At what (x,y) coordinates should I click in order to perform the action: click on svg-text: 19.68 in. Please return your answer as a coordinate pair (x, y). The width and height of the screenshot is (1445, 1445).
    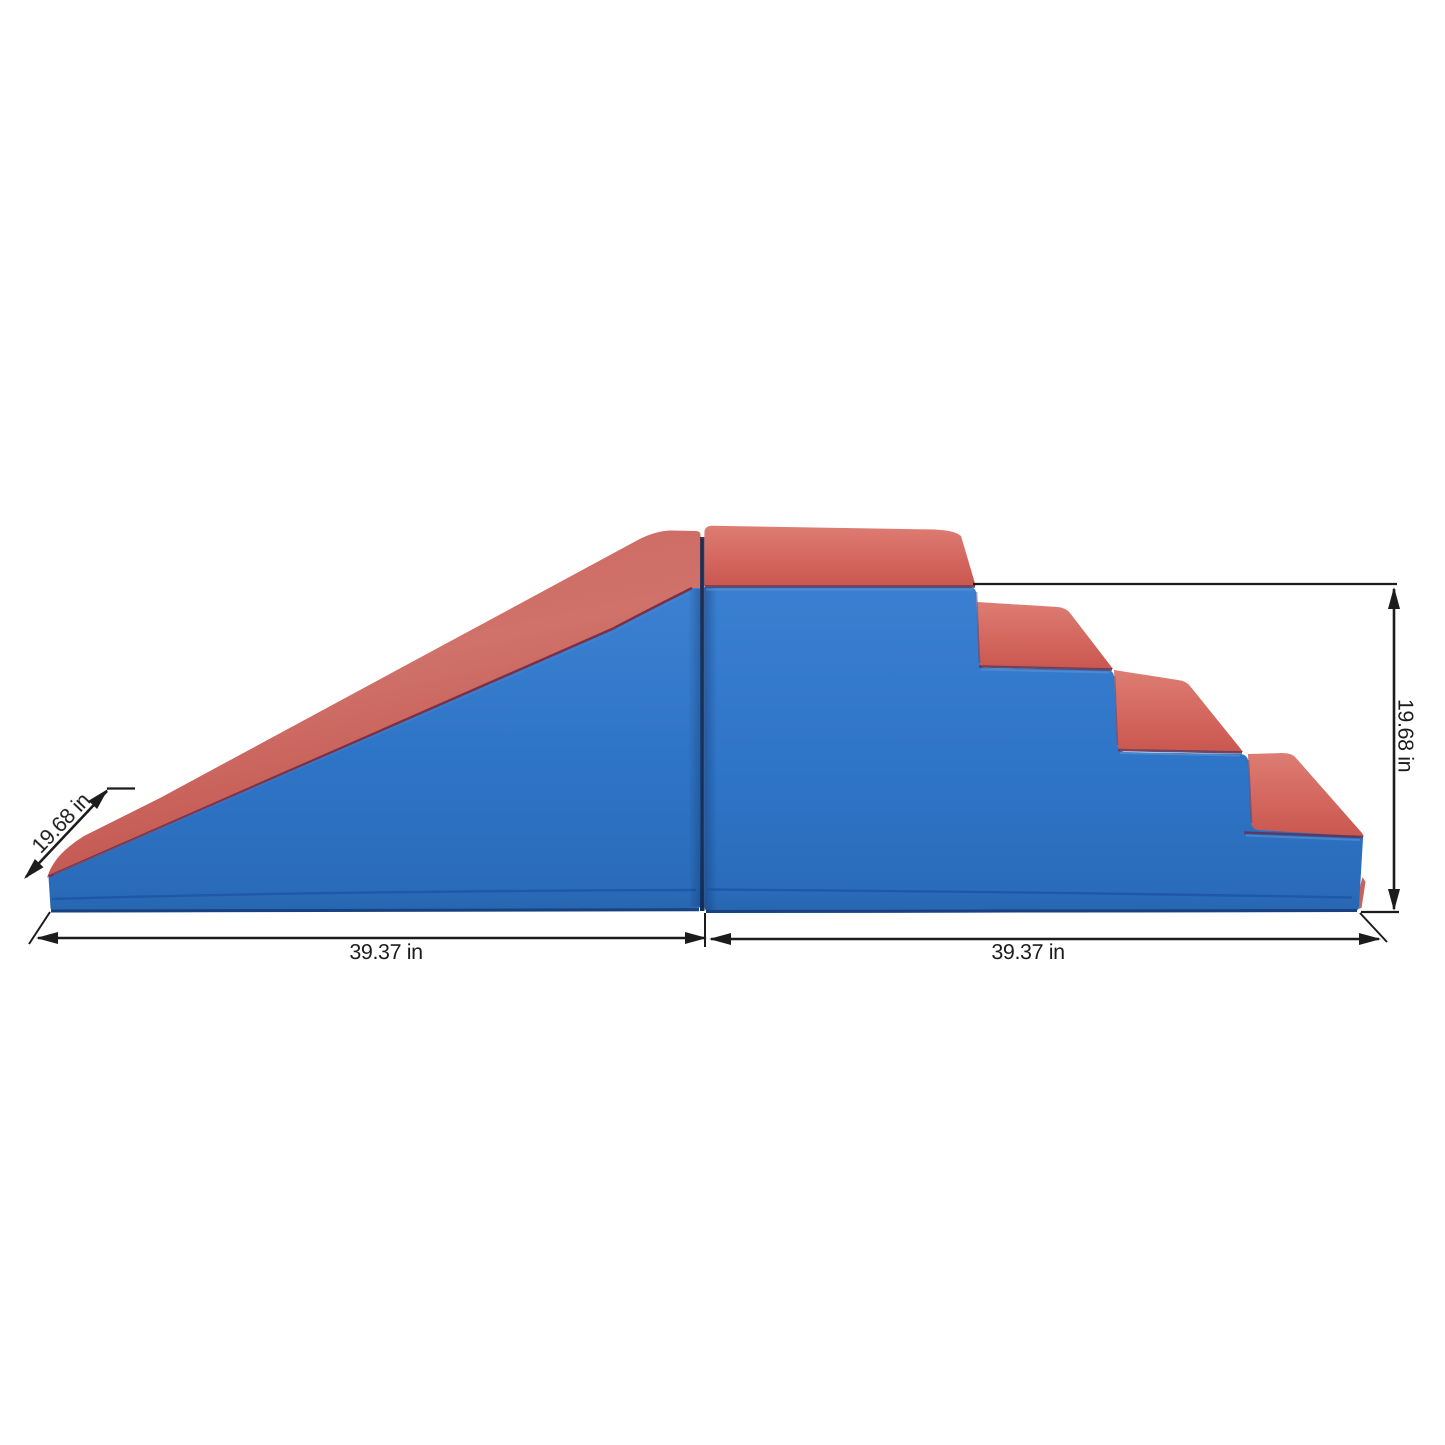
    Looking at the image, I should click on (1406, 735).